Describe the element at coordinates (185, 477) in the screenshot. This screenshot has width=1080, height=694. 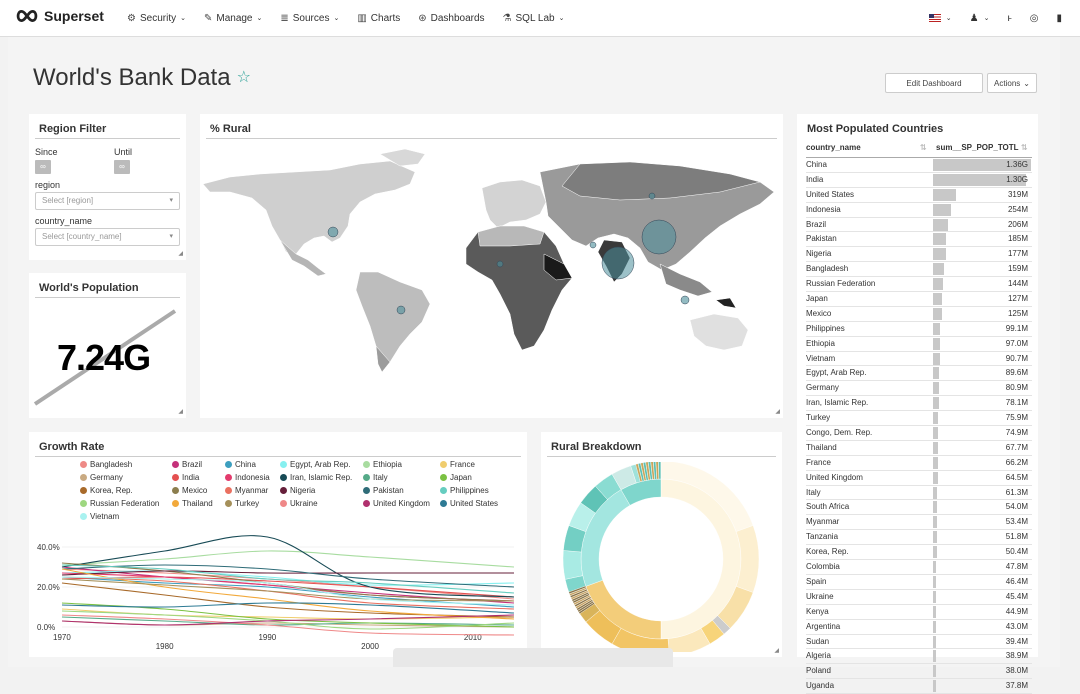
I see `legend-item: India` at that location.